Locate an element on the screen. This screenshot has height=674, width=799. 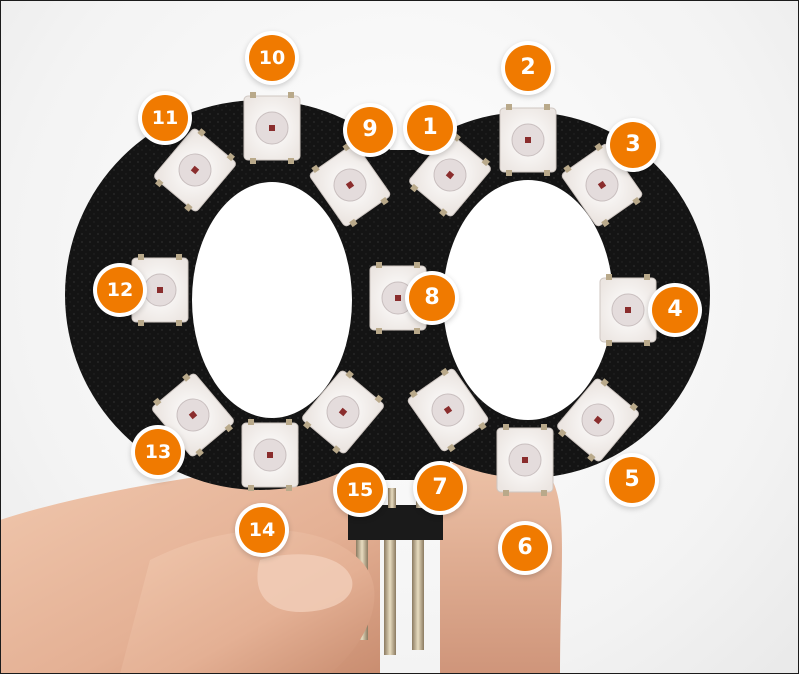
number-badge-9: 9 is located at coordinates (370, 130).